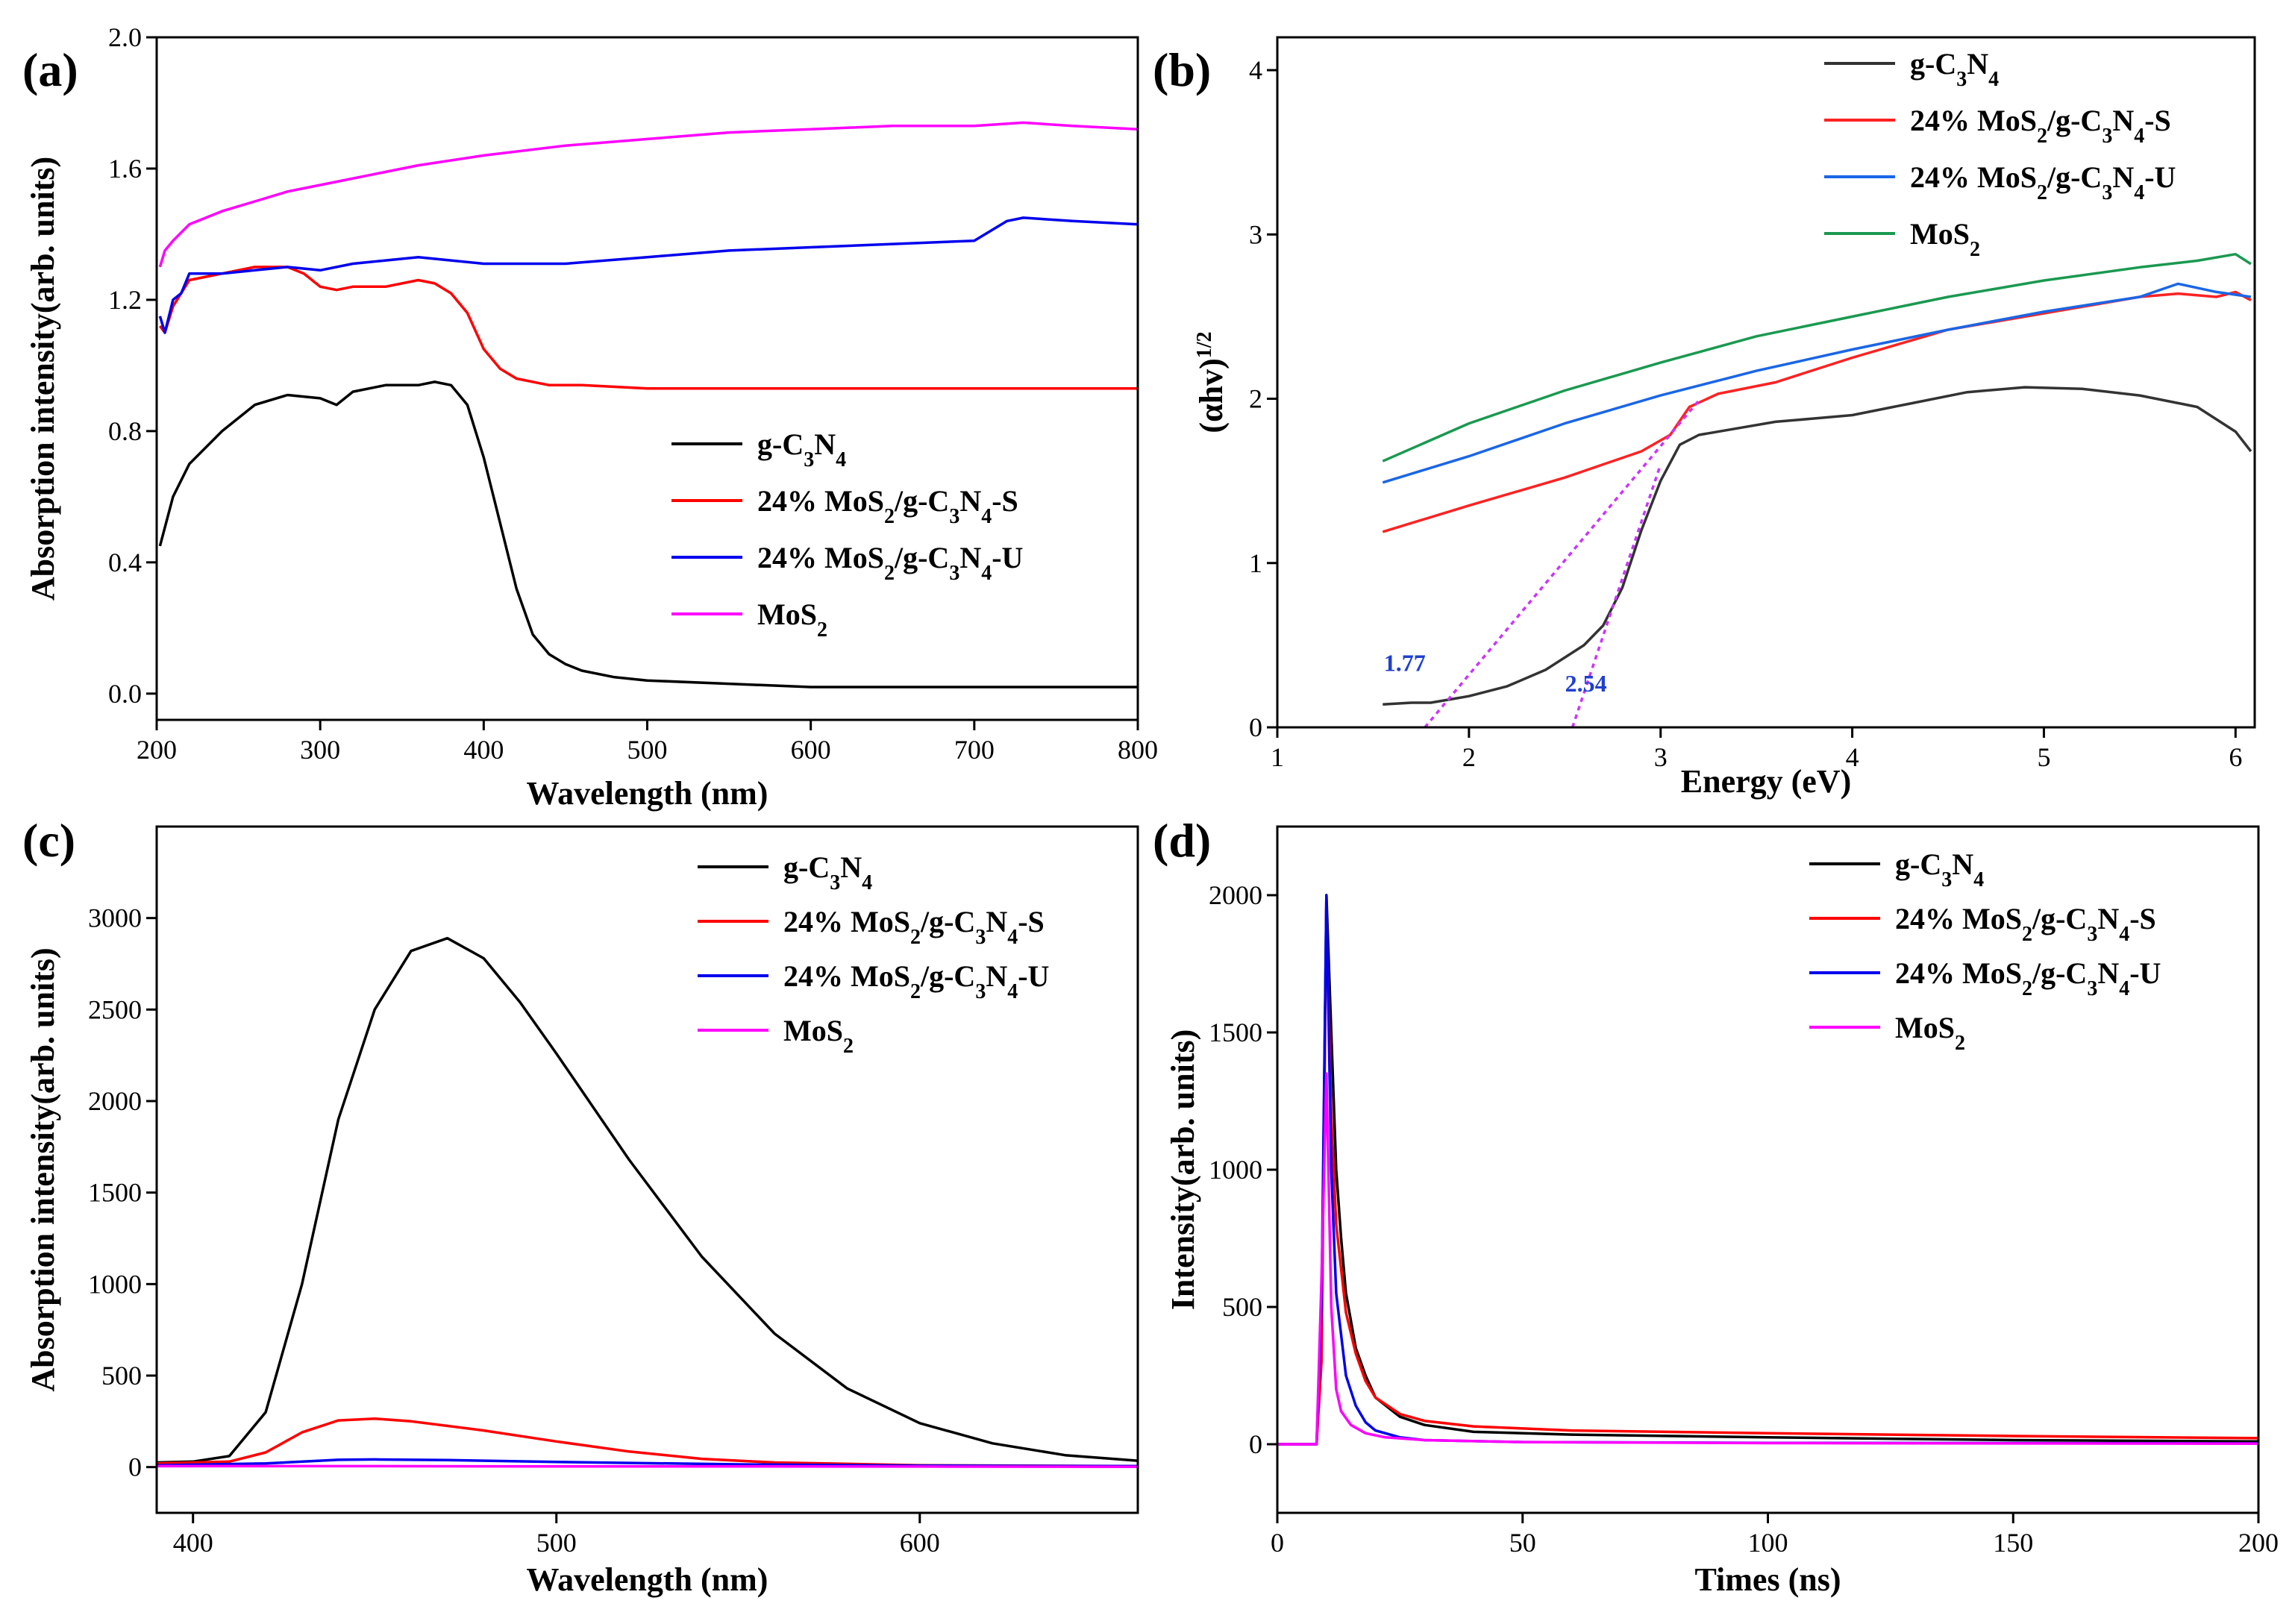 This screenshot has width=2295, height=1624. Describe the element at coordinates (125, 694) in the screenshot. I see `y-tick-label: 0.0` at that location.